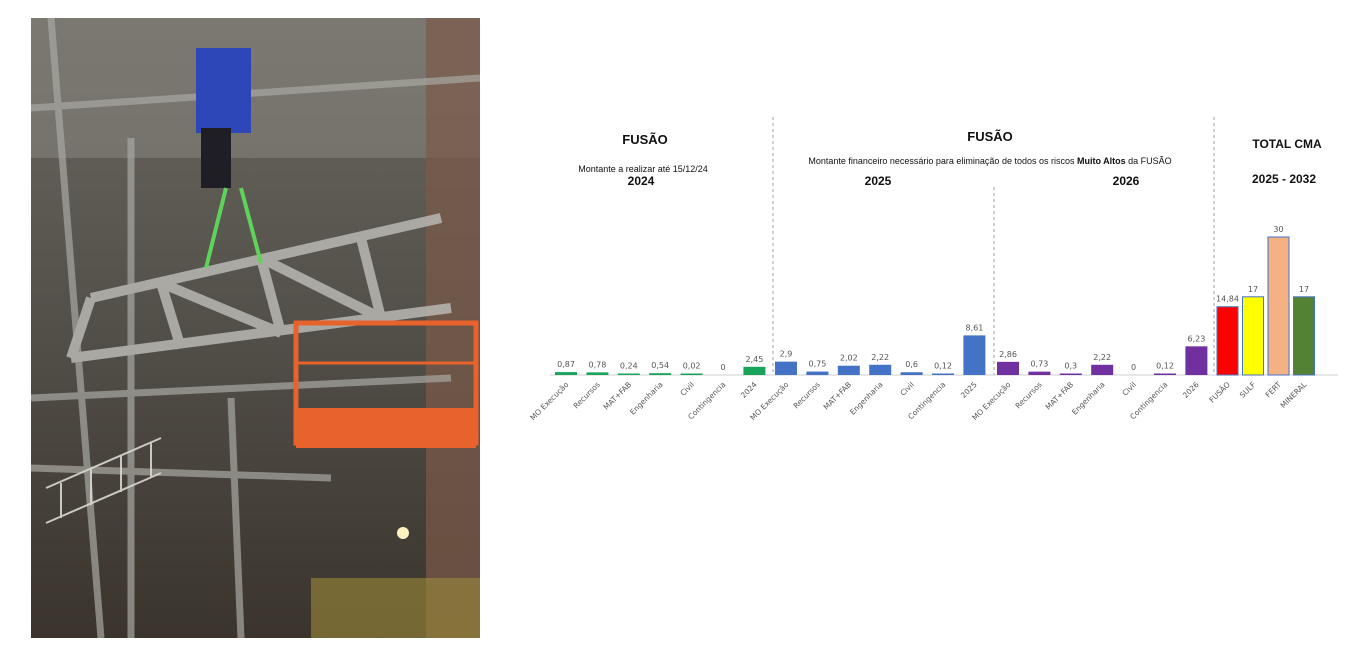  What do you see at coordinates (1060, 396) in the screenshot?
I see `category-label-2026-mat-fab: MAT+FAB` at bounding box center [1060, 396].